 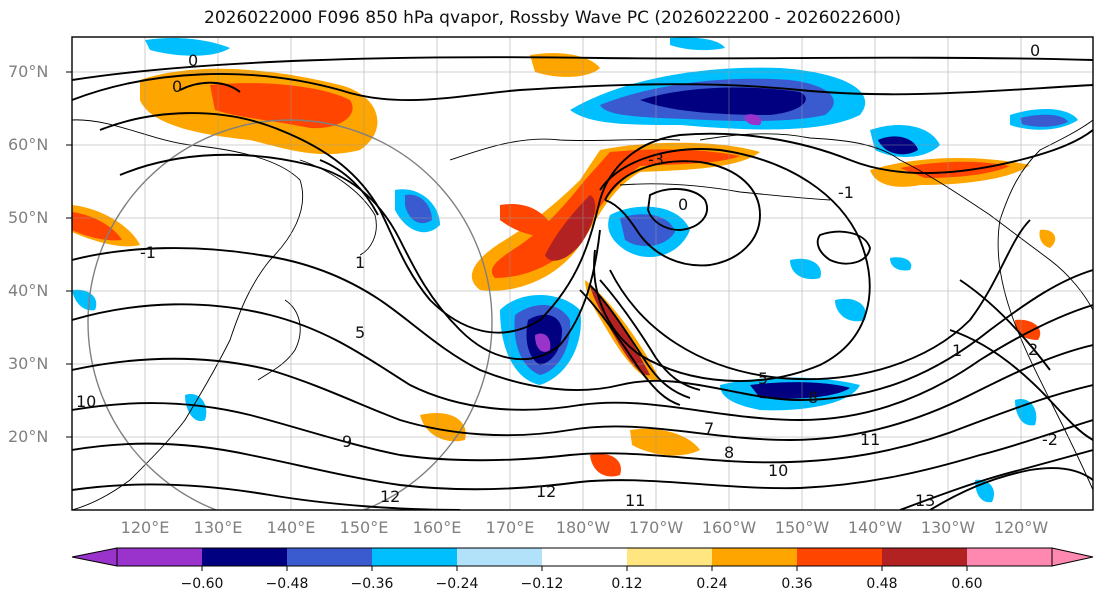 I want to click on contour-label: -2, so click(x=1050, y=439).